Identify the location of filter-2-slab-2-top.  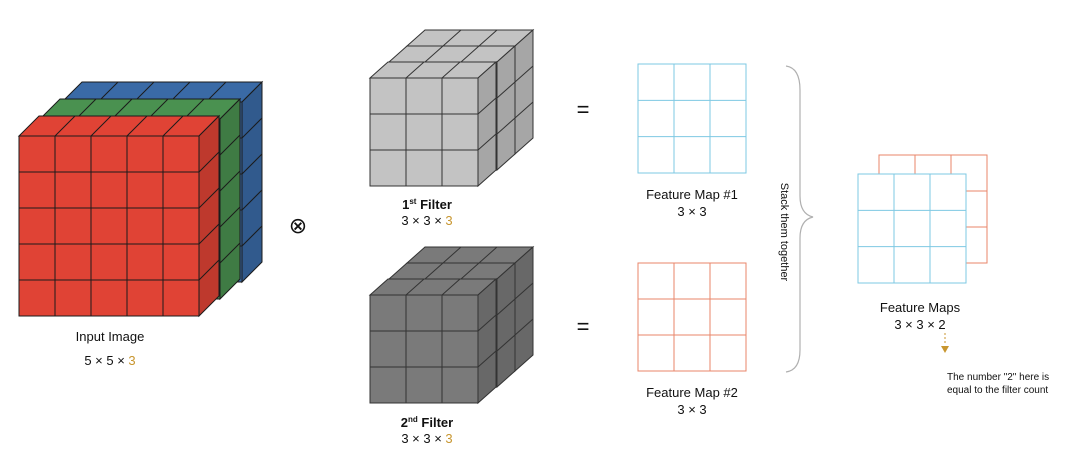
(452, 271).